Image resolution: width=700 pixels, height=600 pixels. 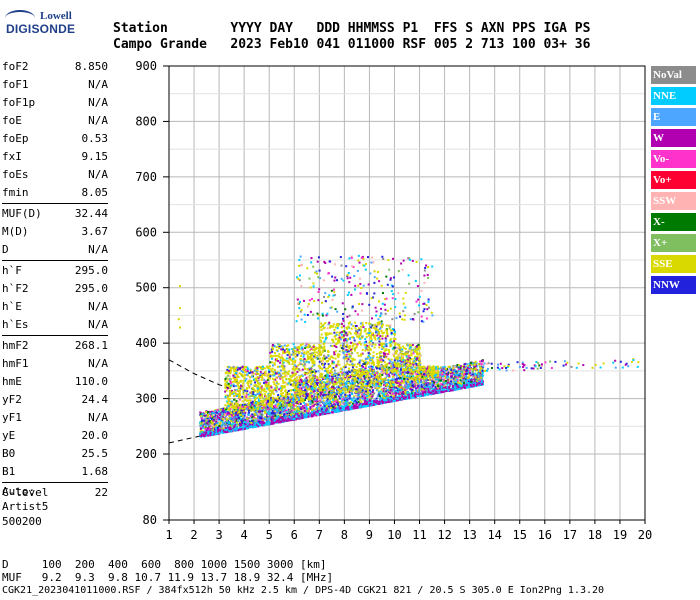 I want to click on param-value: N/A, so click(x=98, y=102).